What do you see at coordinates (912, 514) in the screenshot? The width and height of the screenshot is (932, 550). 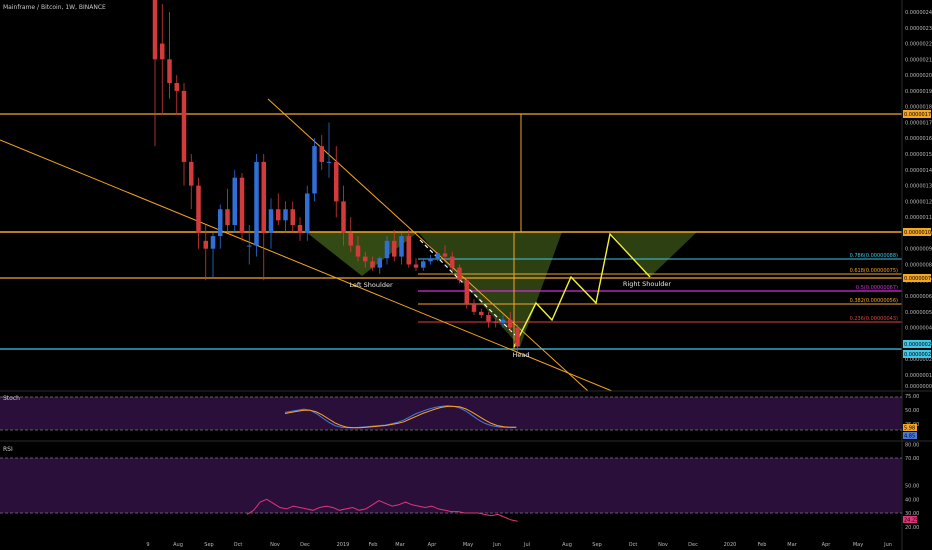 I see `rsi-tick-label: 30.00` at bounding box center [912, 514].